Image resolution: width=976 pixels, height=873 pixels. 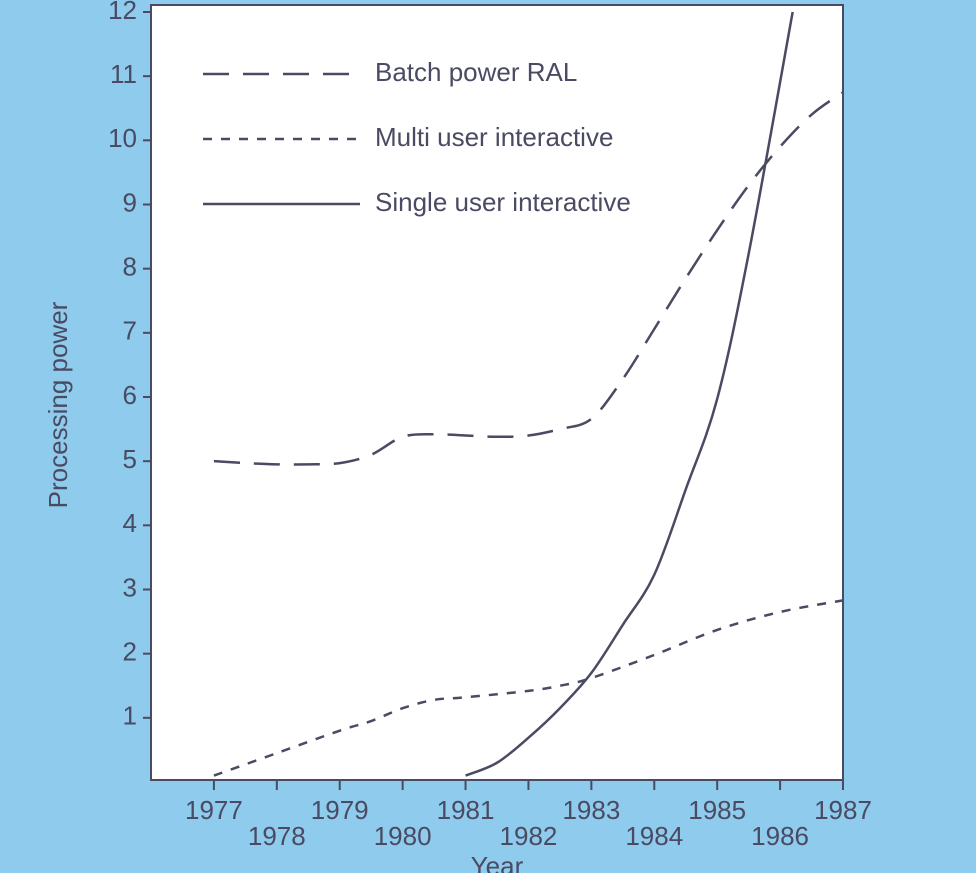 I want to click on x-tick-label: 1978, so click(x=277, y=836).